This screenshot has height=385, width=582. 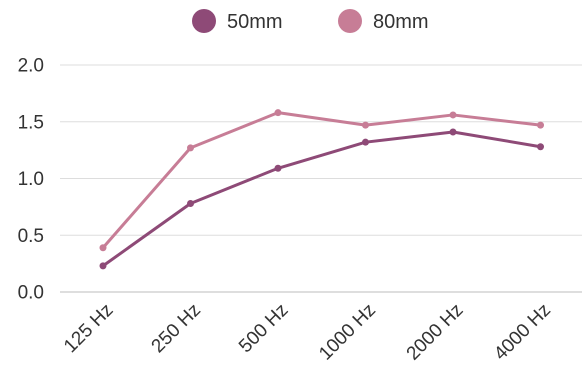 I want to click on y-axis: 0.0 0.5 1.0 1.5 2.0, so click(x=31, y=180).